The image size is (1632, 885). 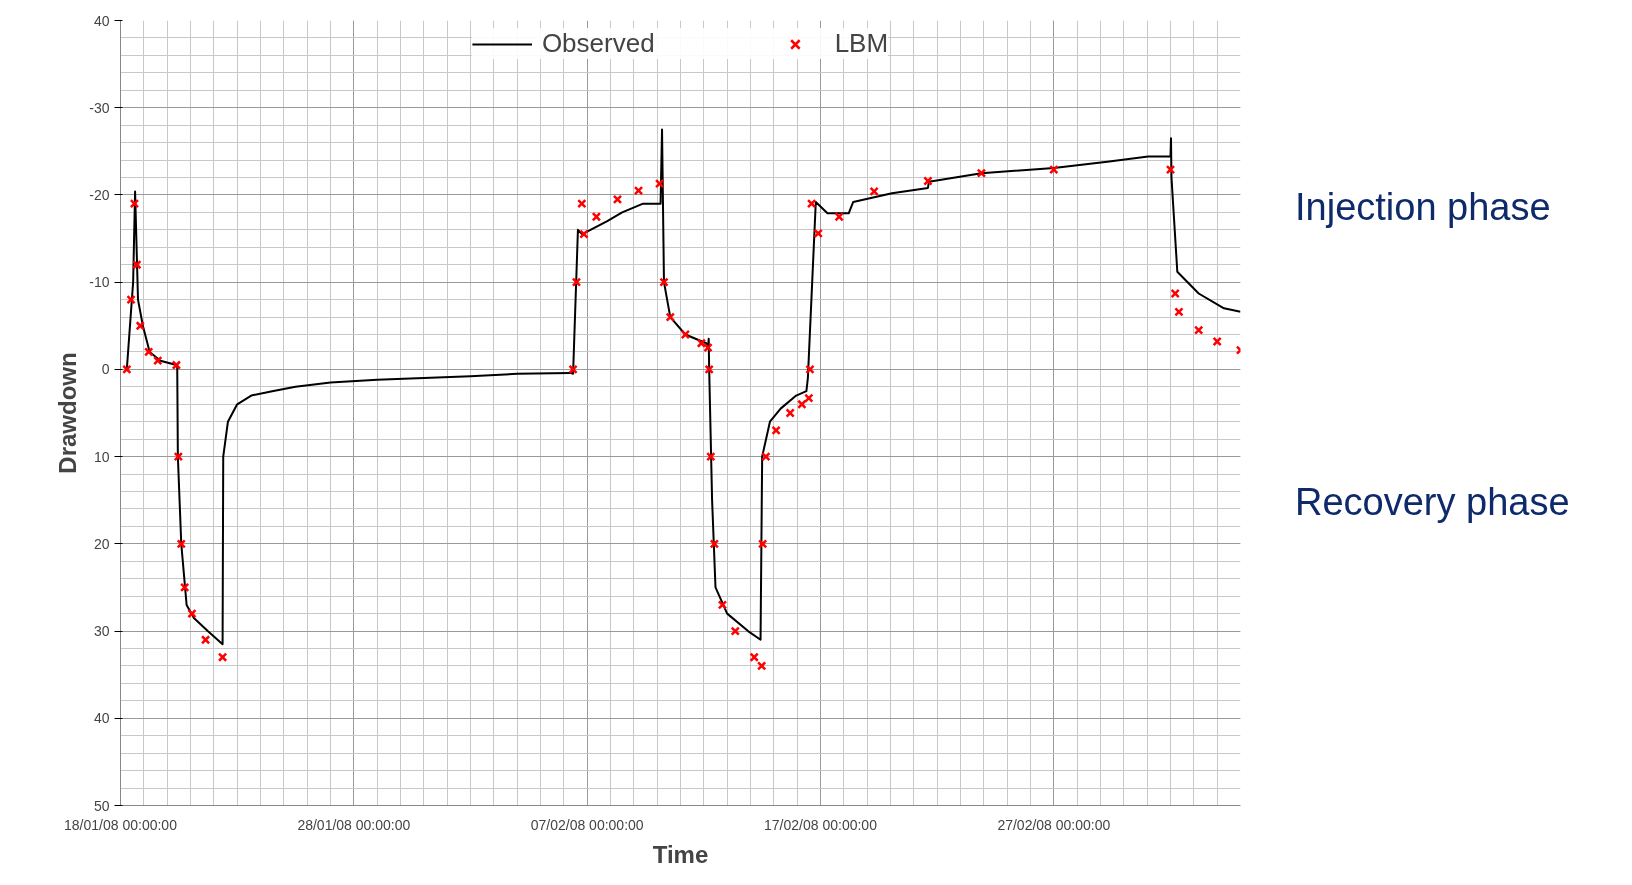 I want to click on y-tick-label: -10, so click(x=99, y=282).